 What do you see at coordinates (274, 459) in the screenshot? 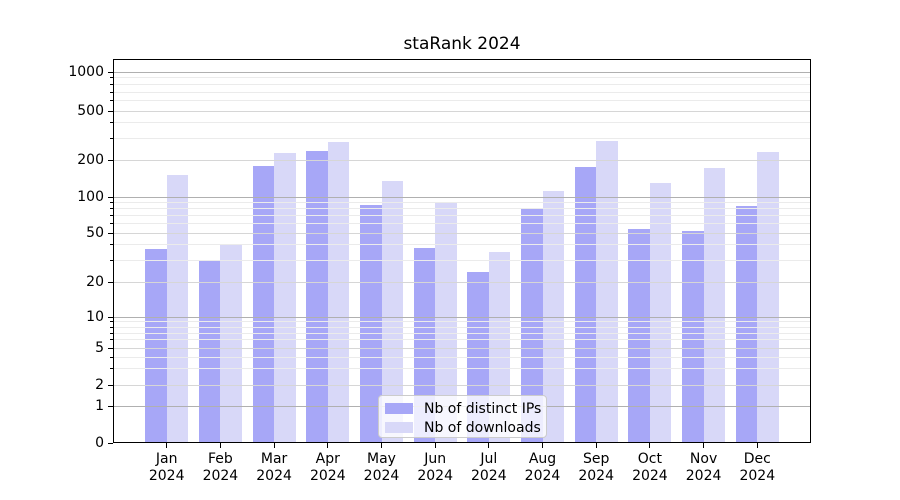
I see `x-tick-month-mar: Mar` at bounding box center [274, 459].